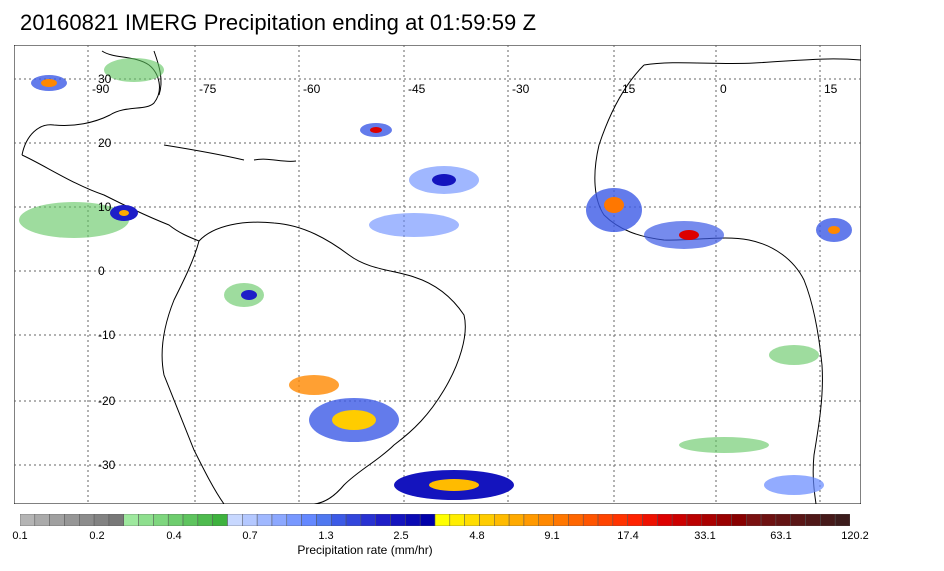 The width and height of the screenshot is (944, 571). I want to click on longitude-label: 0, so click(723, 89).